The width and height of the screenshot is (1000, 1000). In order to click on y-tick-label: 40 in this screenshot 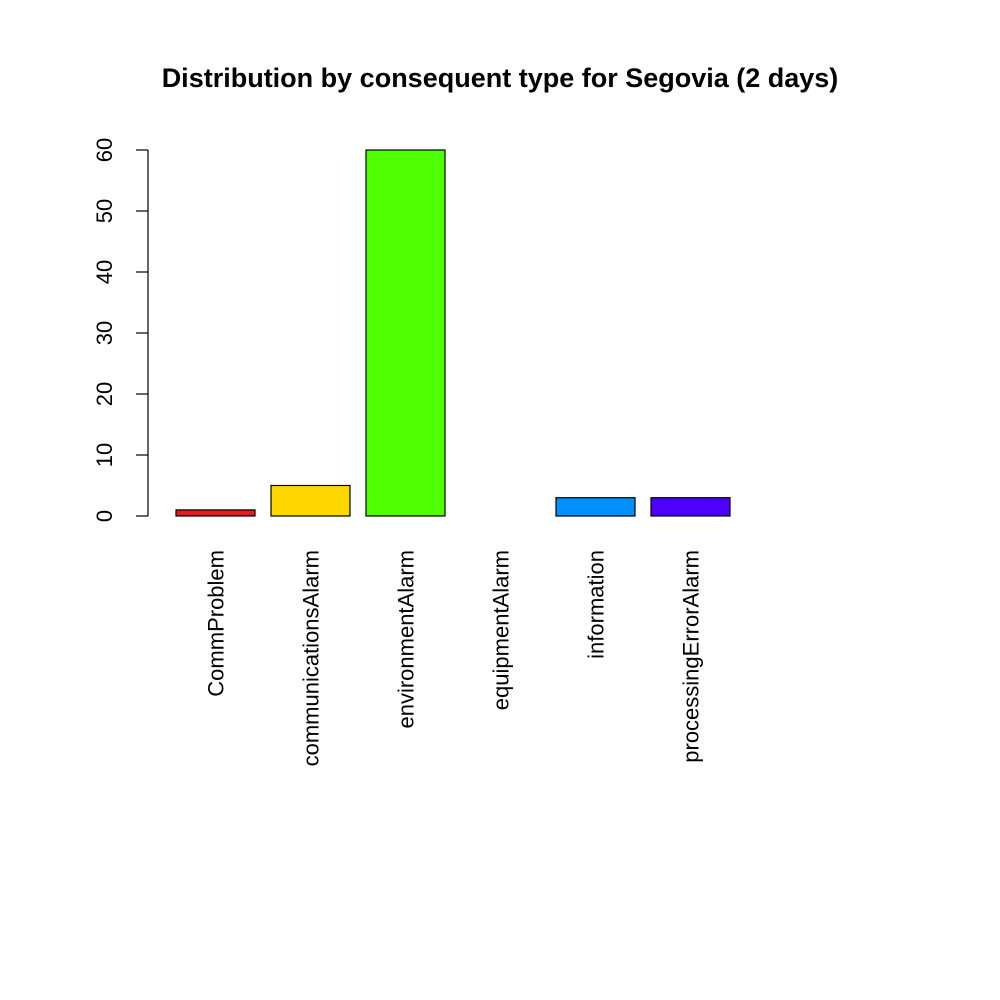, I will do `click(104, 272)`.